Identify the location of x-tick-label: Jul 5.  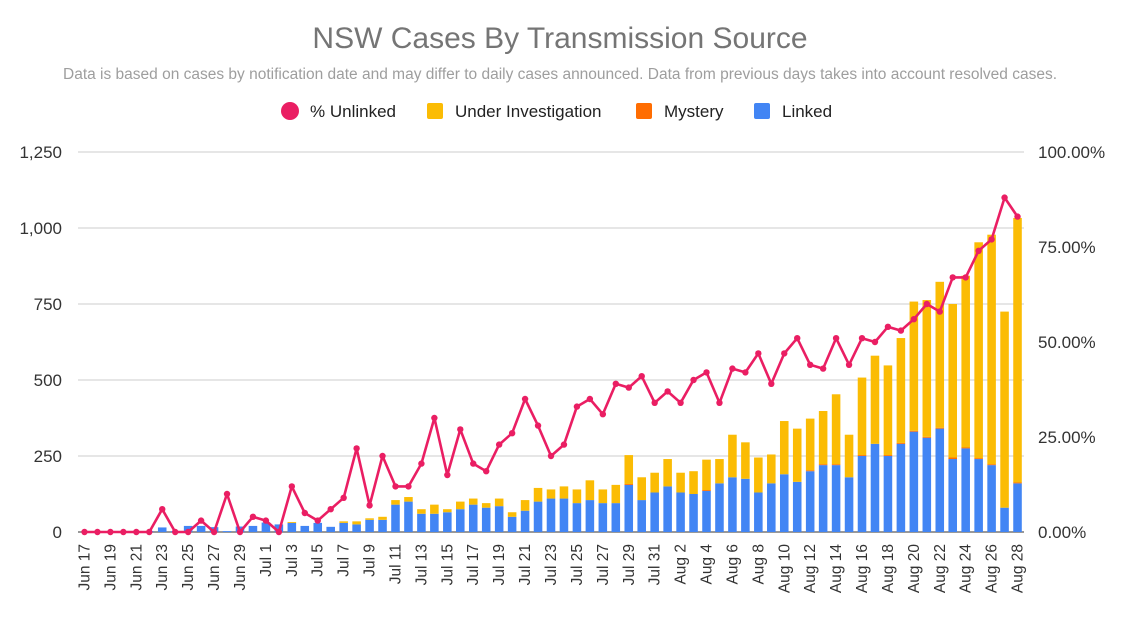
(318, 560).